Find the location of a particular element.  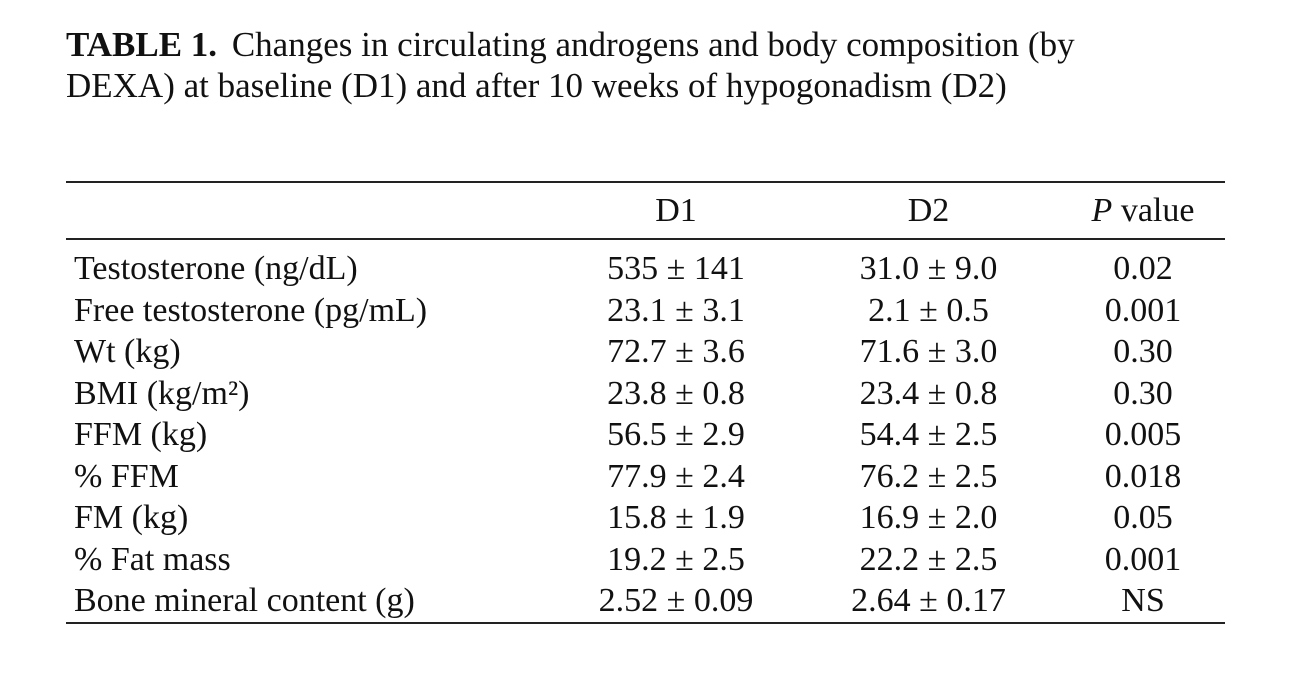

cell: 0.05 is located at coordinates (1143, 518).